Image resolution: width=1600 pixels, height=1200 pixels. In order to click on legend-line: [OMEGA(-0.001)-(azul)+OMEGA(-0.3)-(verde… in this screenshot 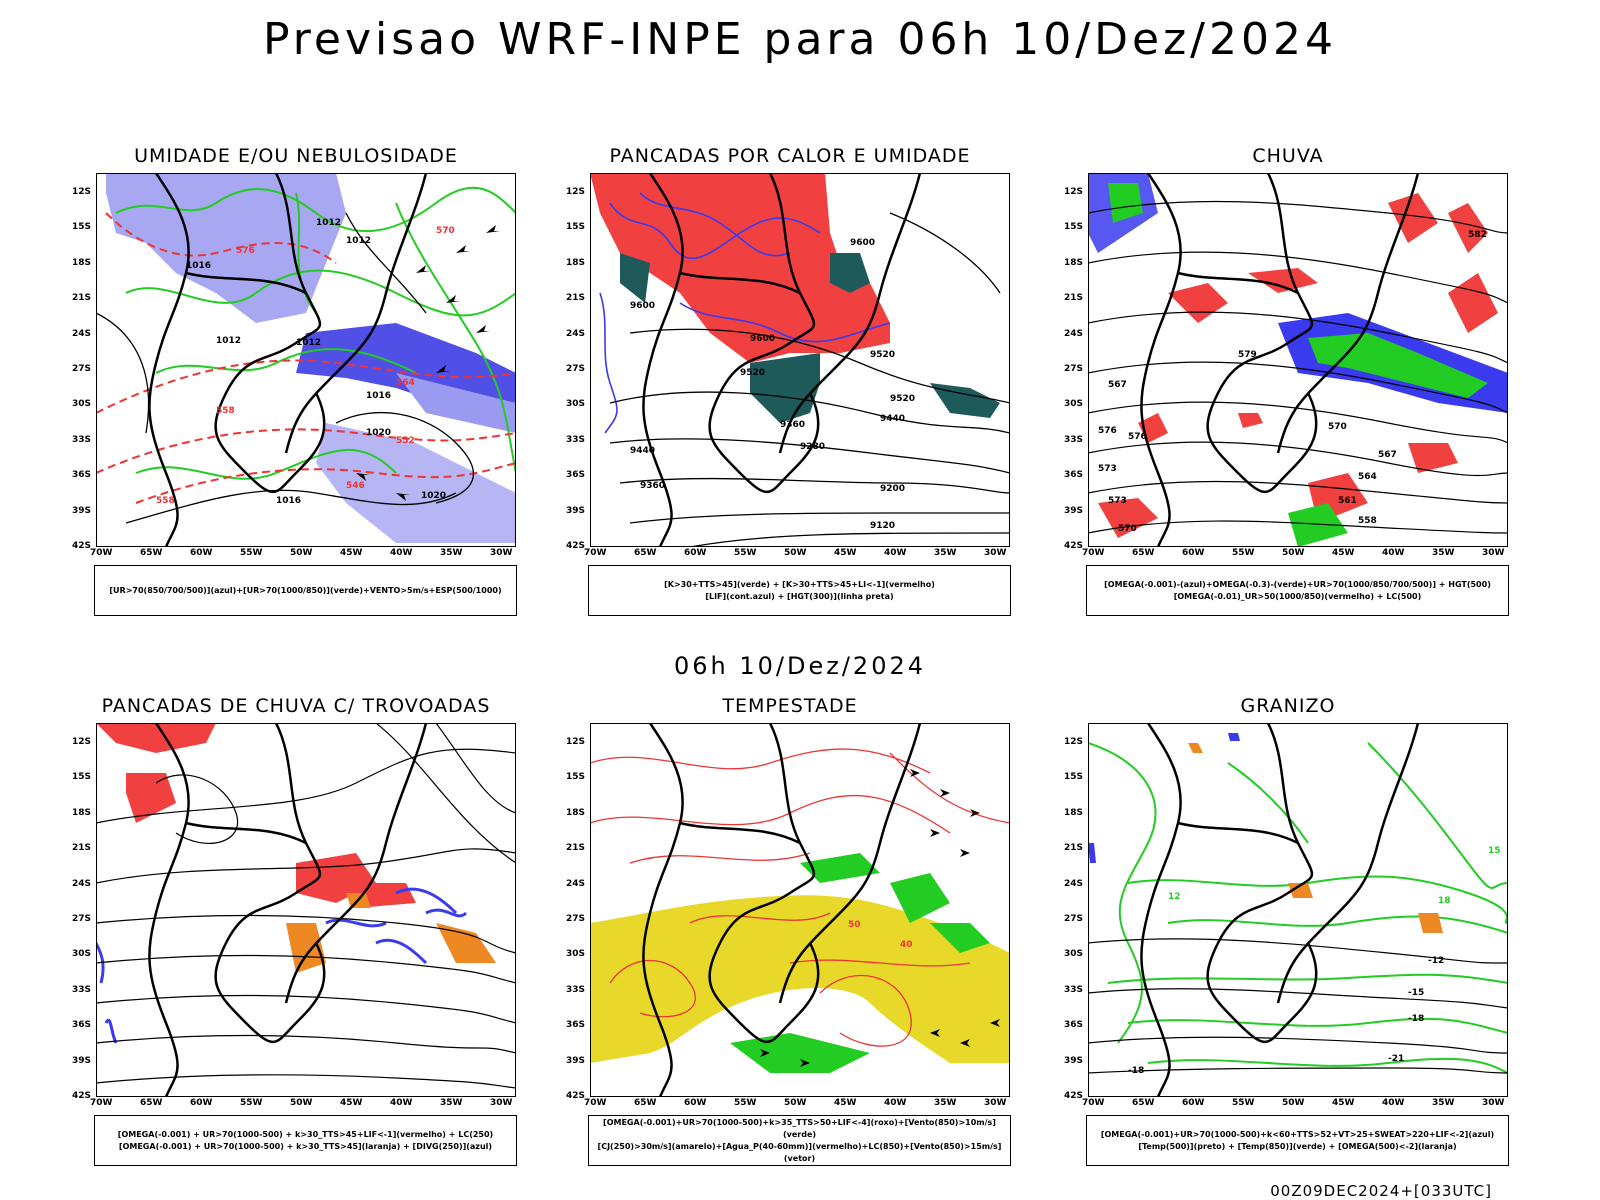, I will do `click(1297, 584)`.